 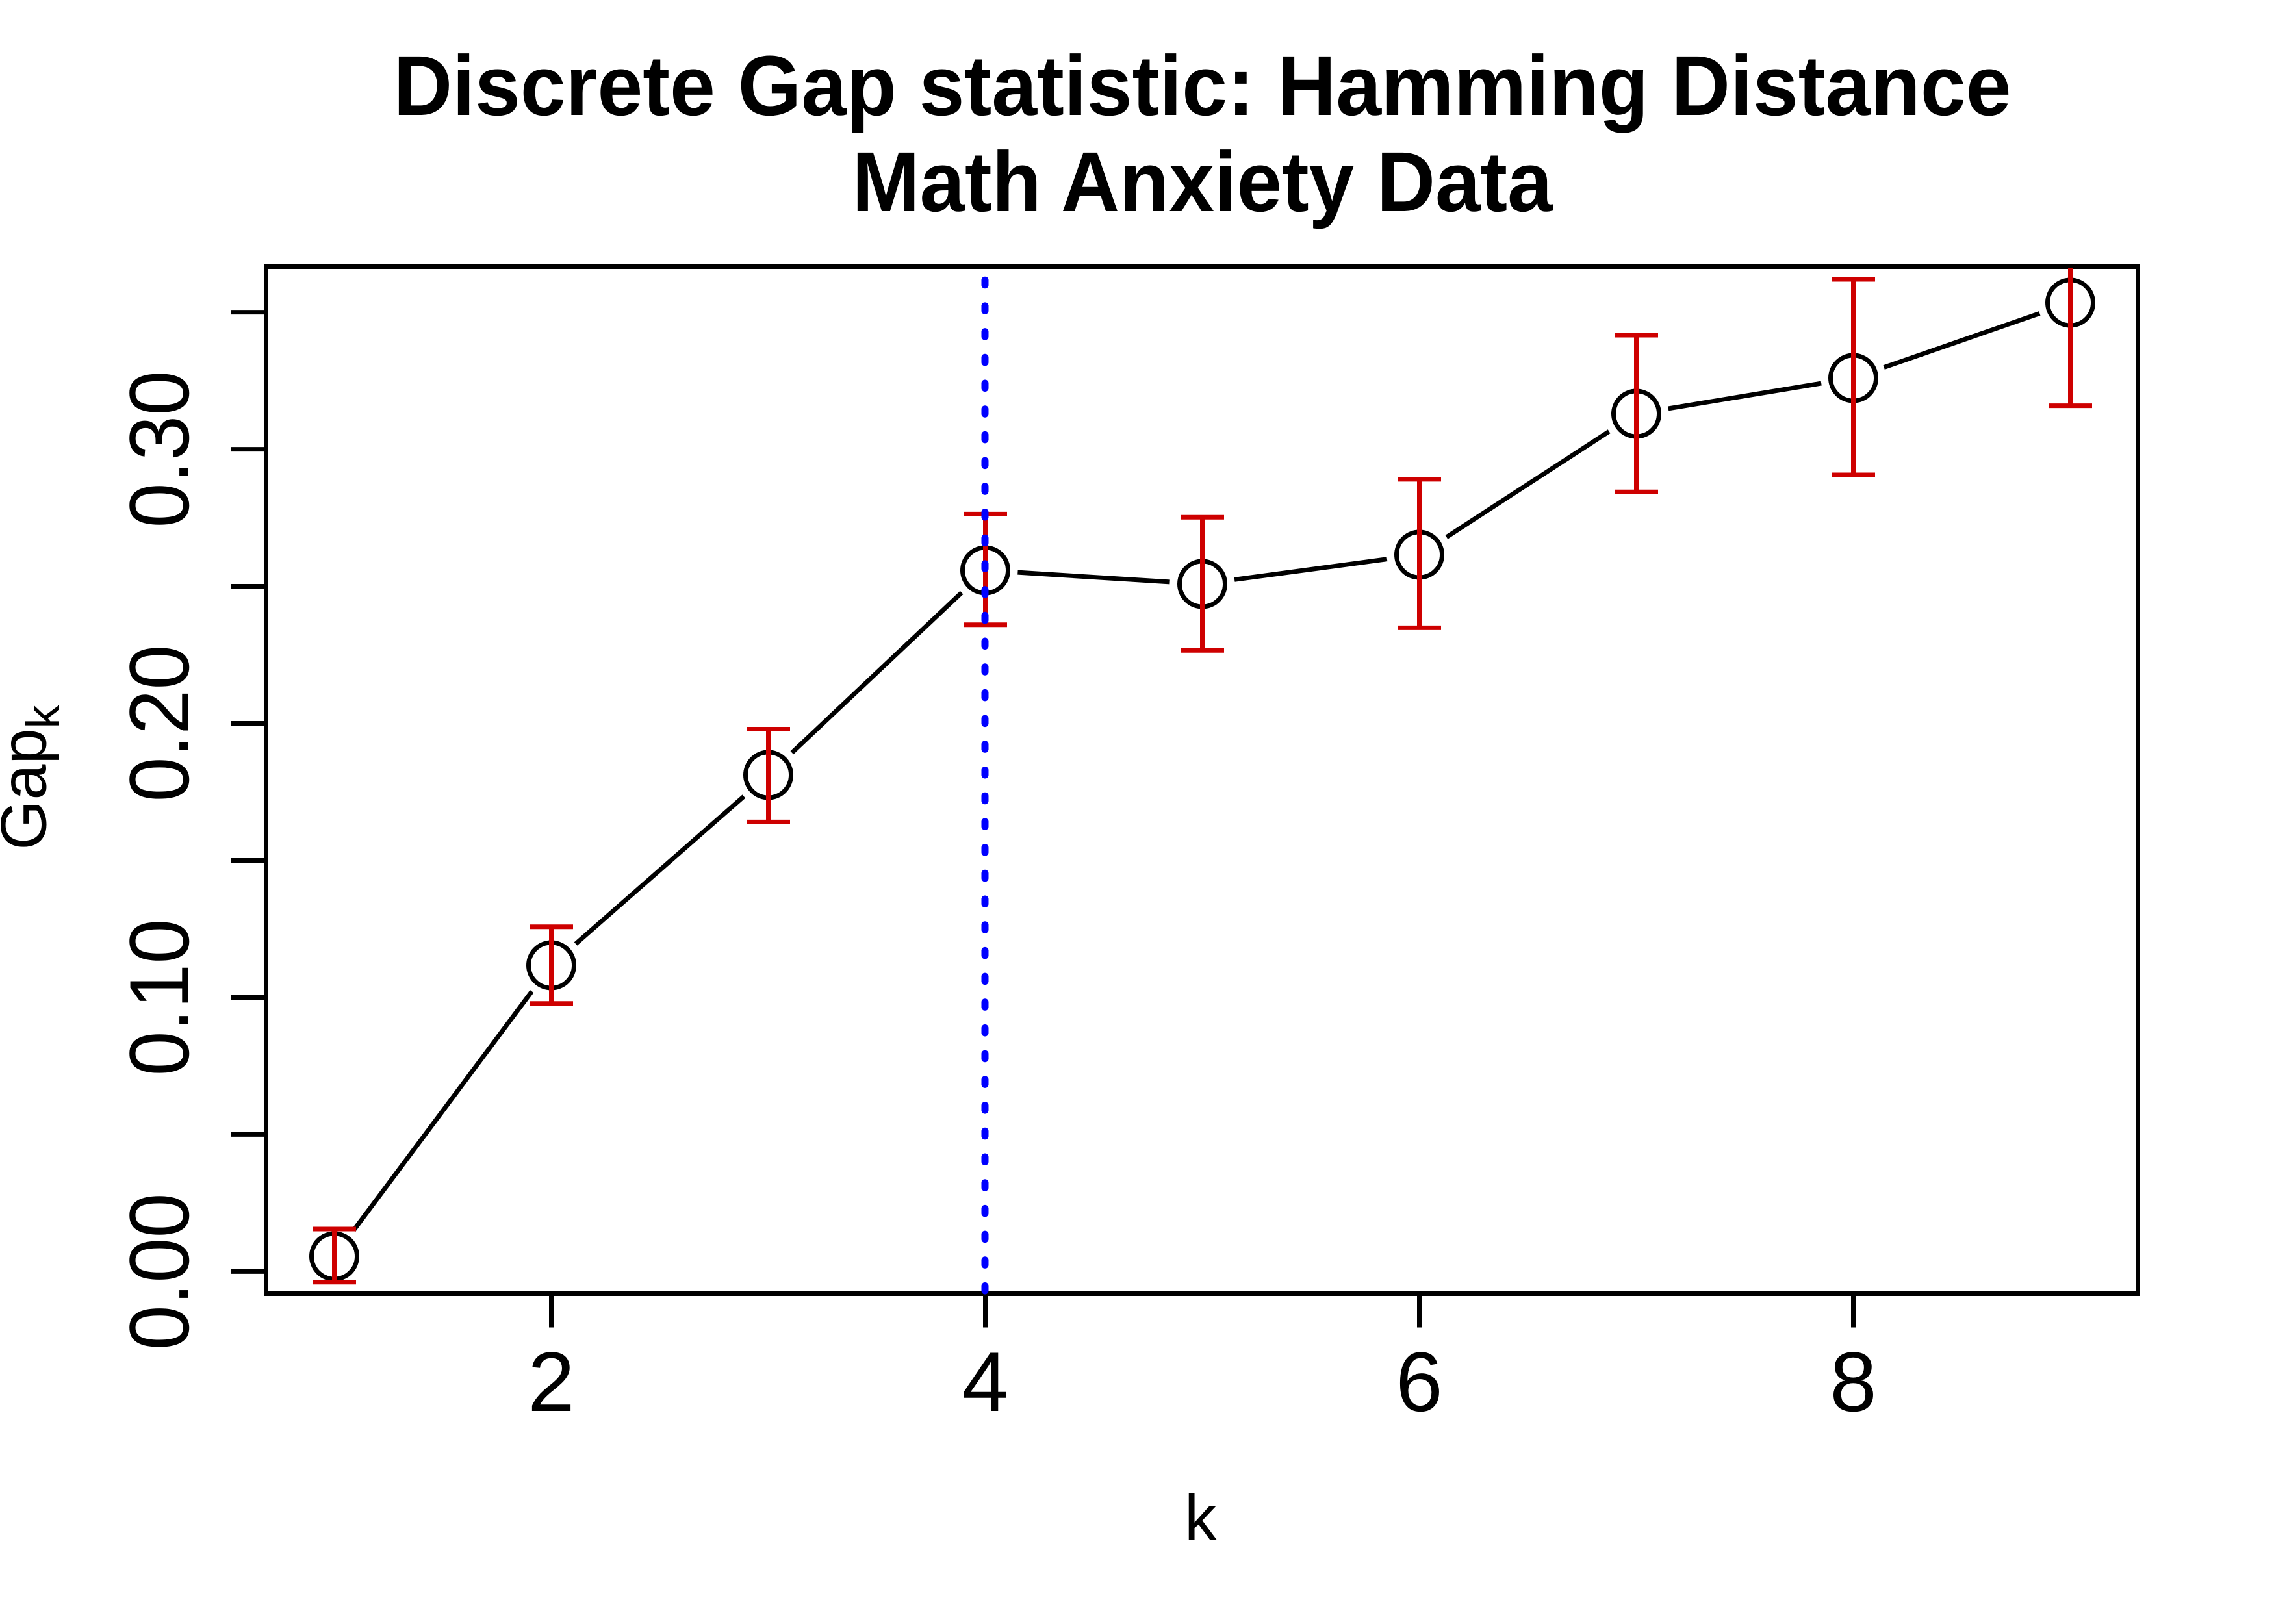 I want to click on svg-text: 2, so click(x=551, y=1381).